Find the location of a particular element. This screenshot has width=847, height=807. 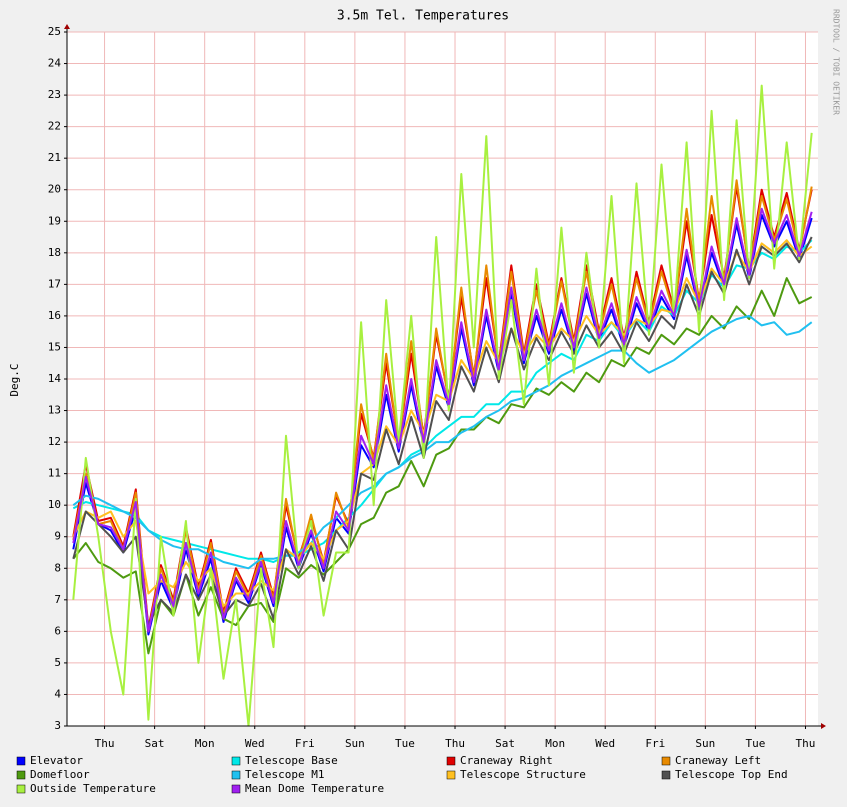

y-tick-label: 25 is located at coordinates (54, 31).